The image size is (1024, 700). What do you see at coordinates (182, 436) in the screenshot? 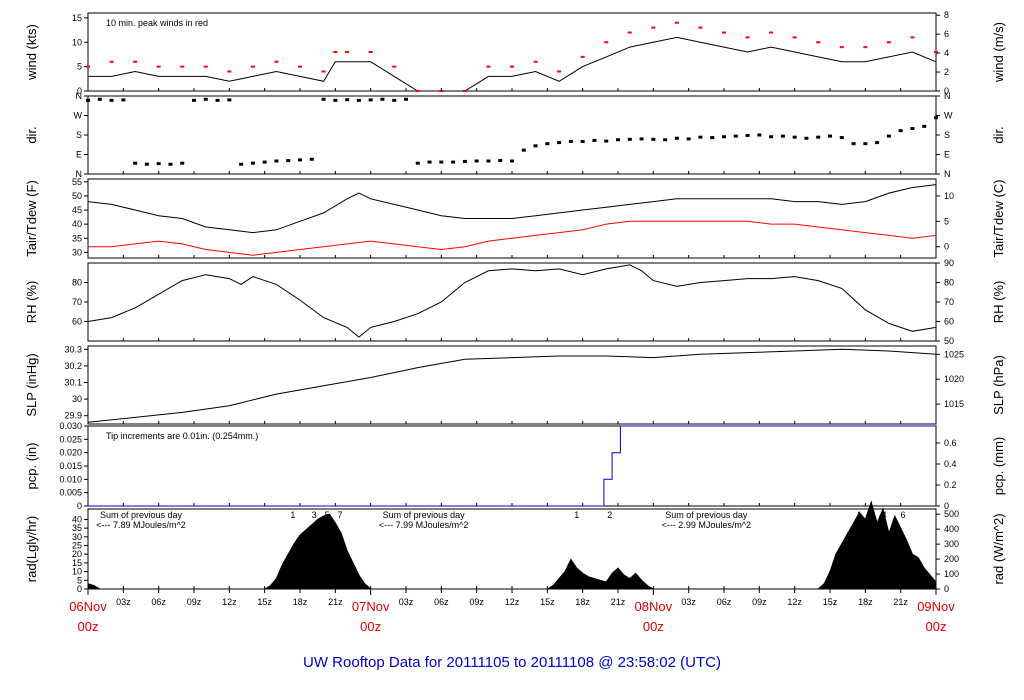
I see `panel-annotation: Tip increments are 0.01in. (0.254mm.)` at bounding box center [182, 436].